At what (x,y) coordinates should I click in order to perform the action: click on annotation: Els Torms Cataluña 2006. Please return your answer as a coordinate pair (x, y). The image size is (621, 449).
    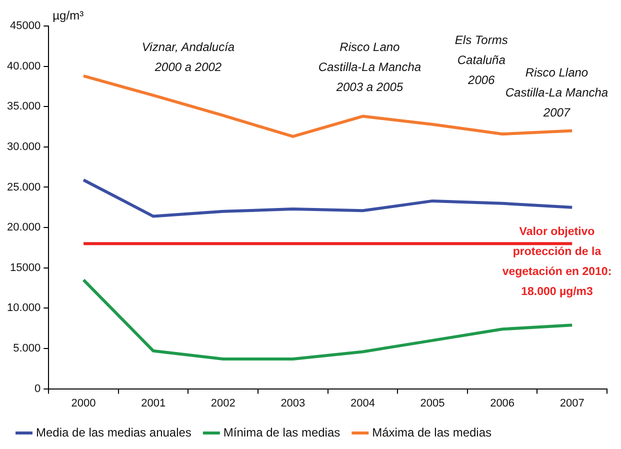
    Looking at the image, I should click on (481, 59).